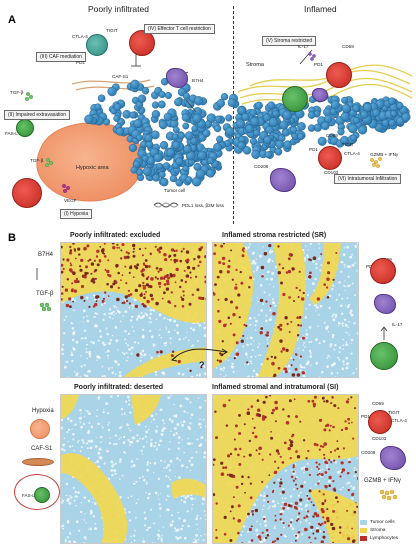  What do you see at coordinates (92, 168) in the screenshot?
I see `label-hypoxic-area: Hypoxic area` at bounding box center [92, 168].